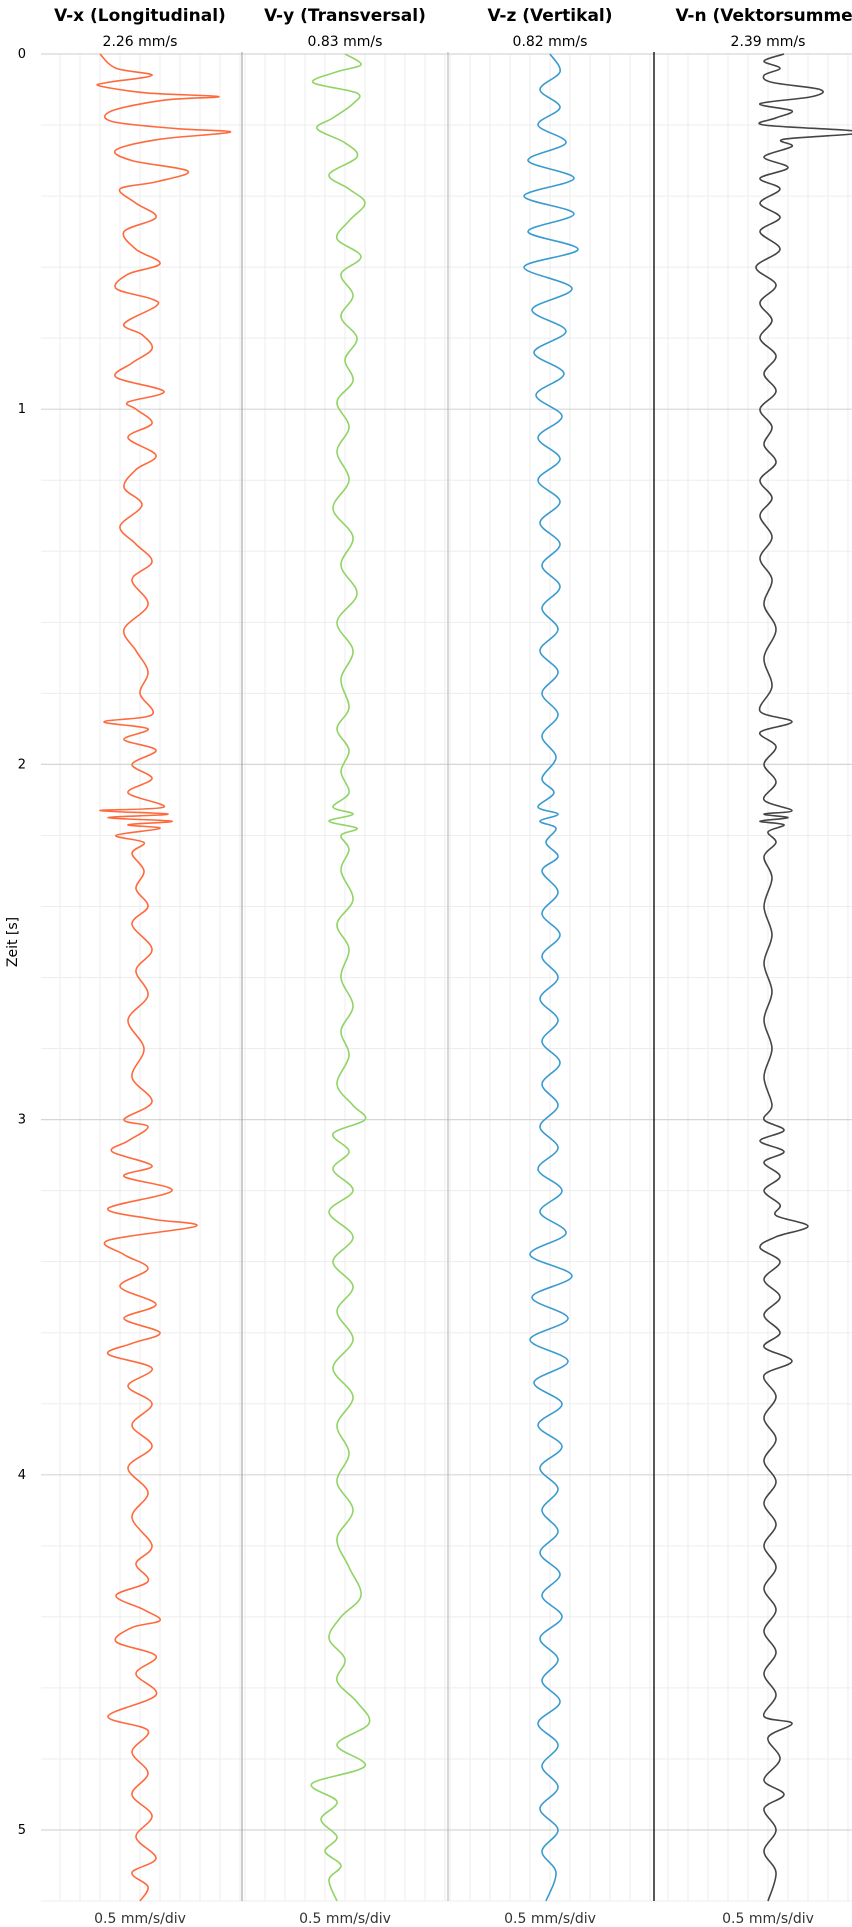 This screenshot has height=1927, width=852. I want to click on y-tick-label: 1, so click(22, 409).